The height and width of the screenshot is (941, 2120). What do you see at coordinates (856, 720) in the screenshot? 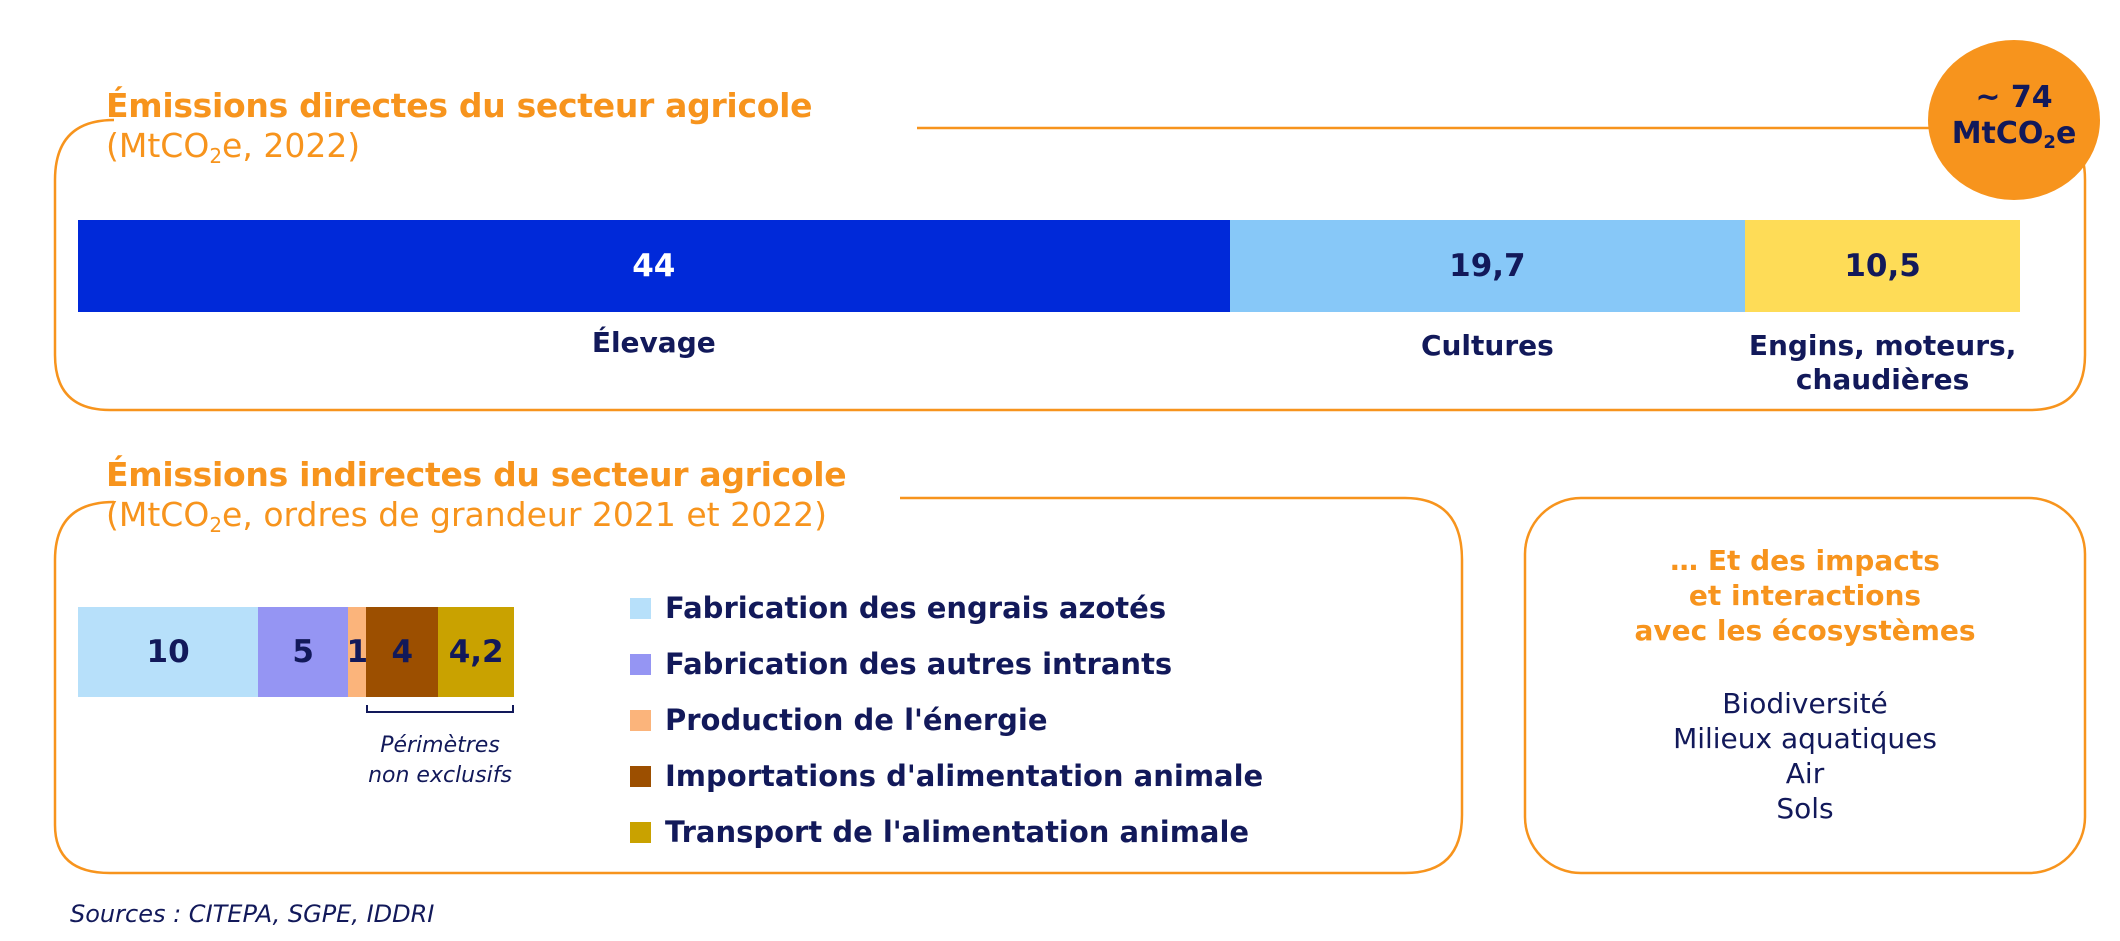
I see `legend-label: Production de l'énergie` at bounding box center [856, 720].